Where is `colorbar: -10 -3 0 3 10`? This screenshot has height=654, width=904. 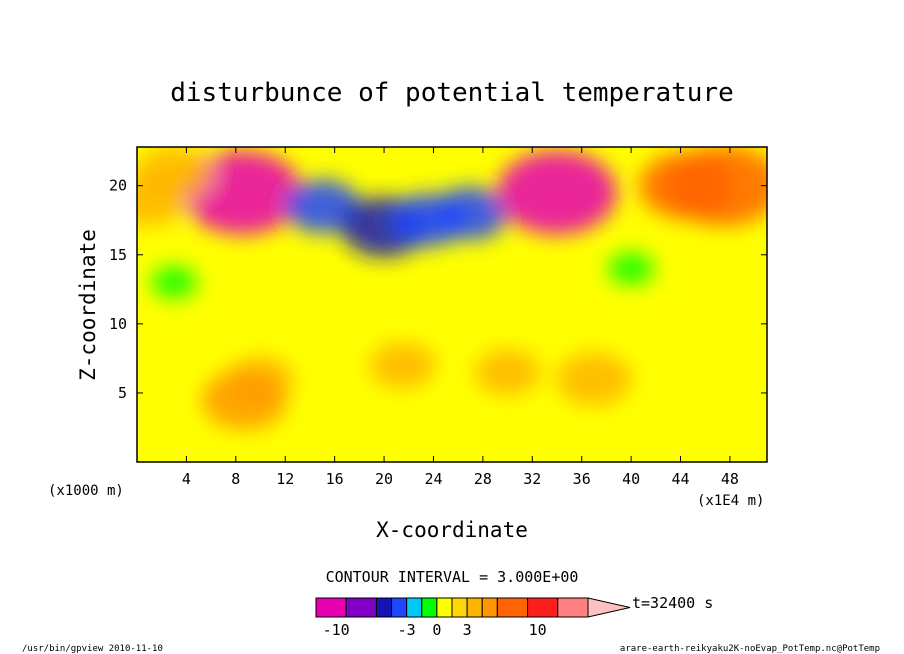
colorbar: -10 -3 0 3 10 is located at coordinates (473, 618).